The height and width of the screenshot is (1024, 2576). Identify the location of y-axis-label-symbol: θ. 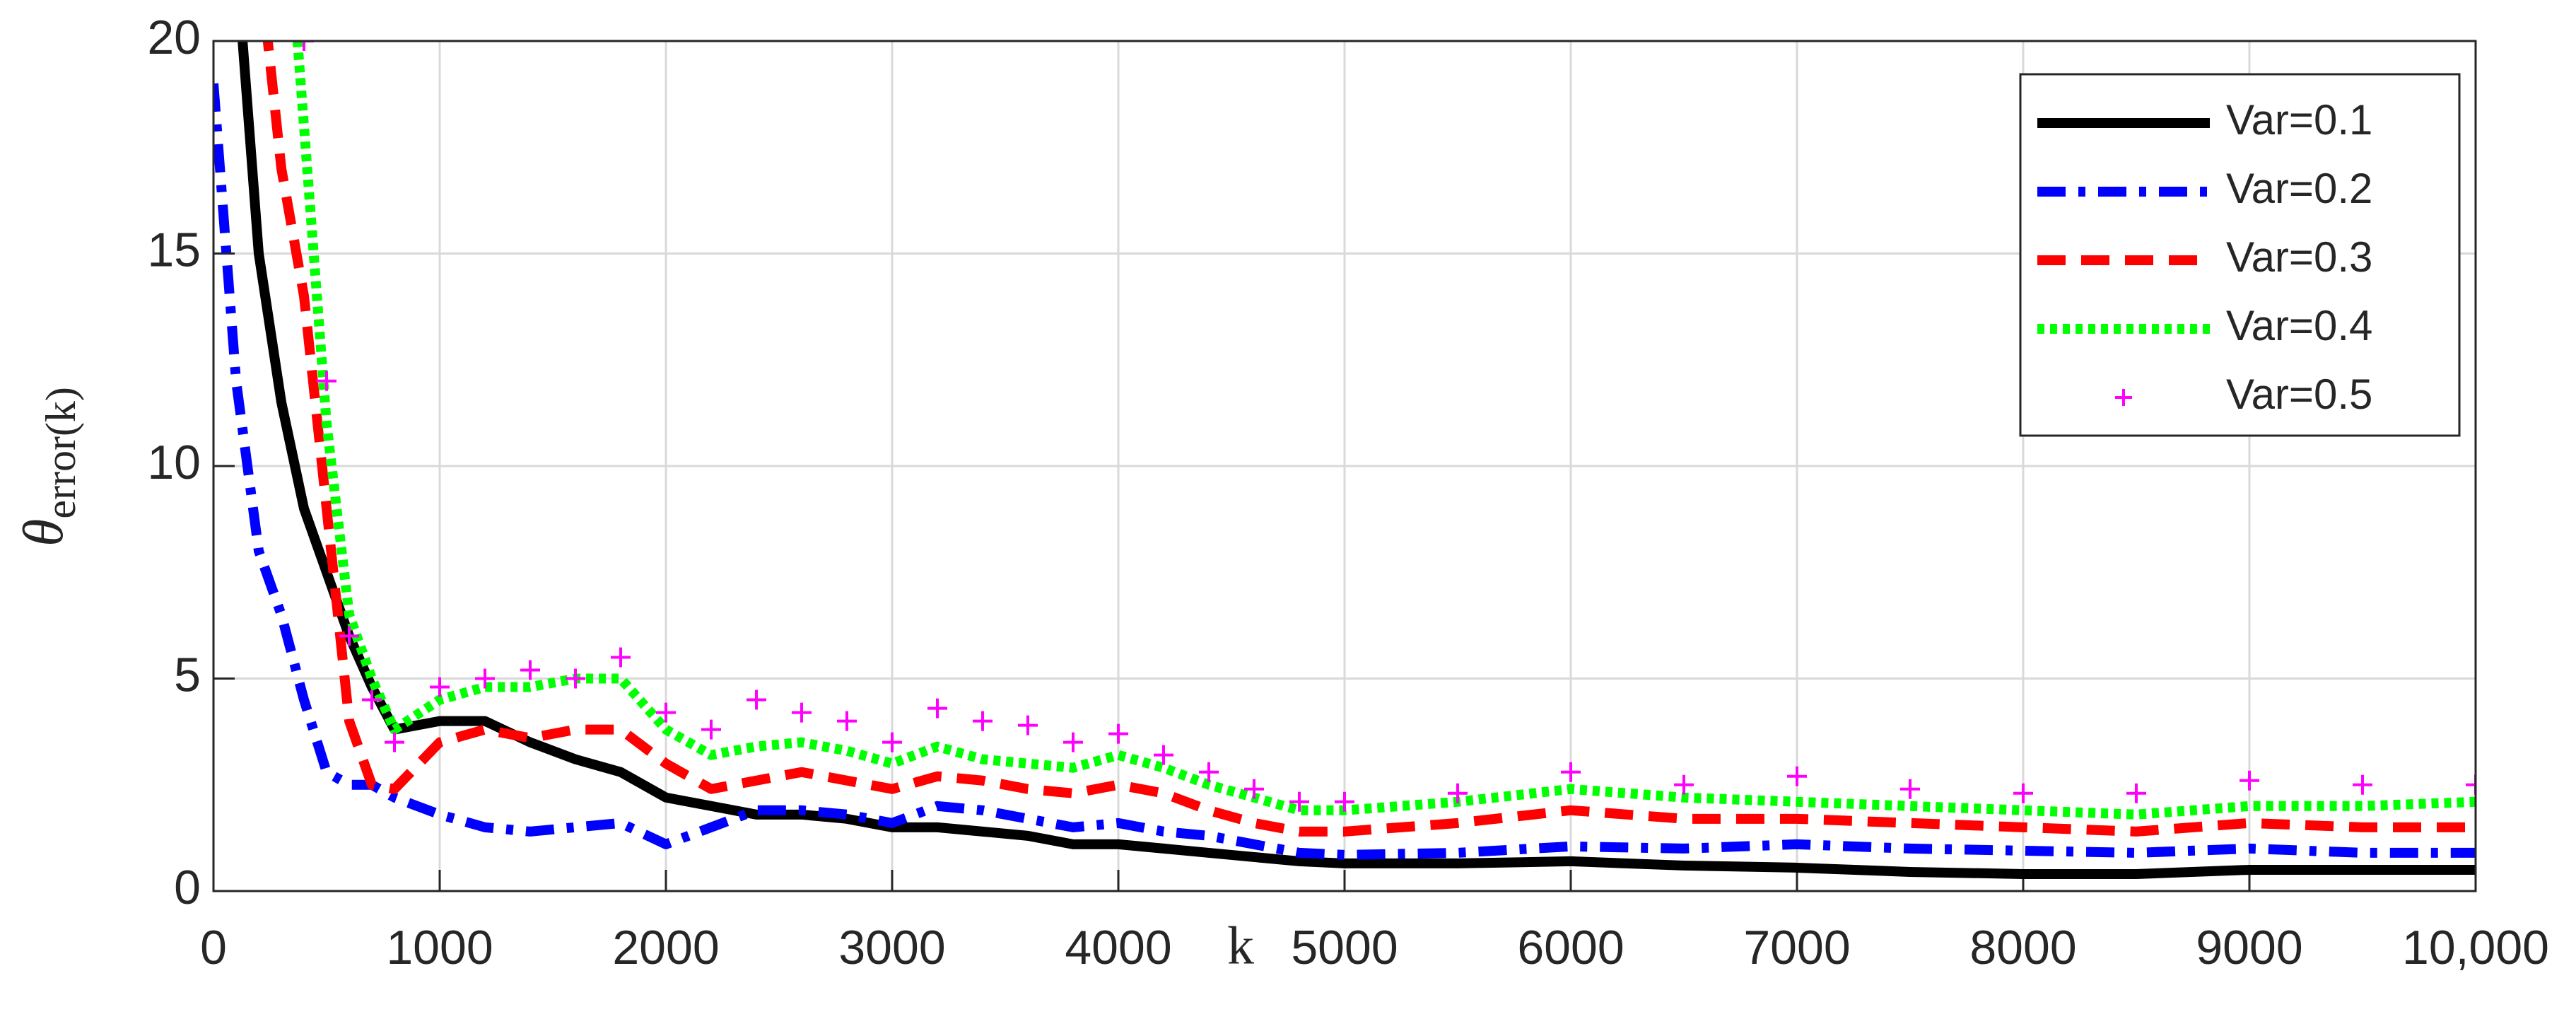
(44, 533).